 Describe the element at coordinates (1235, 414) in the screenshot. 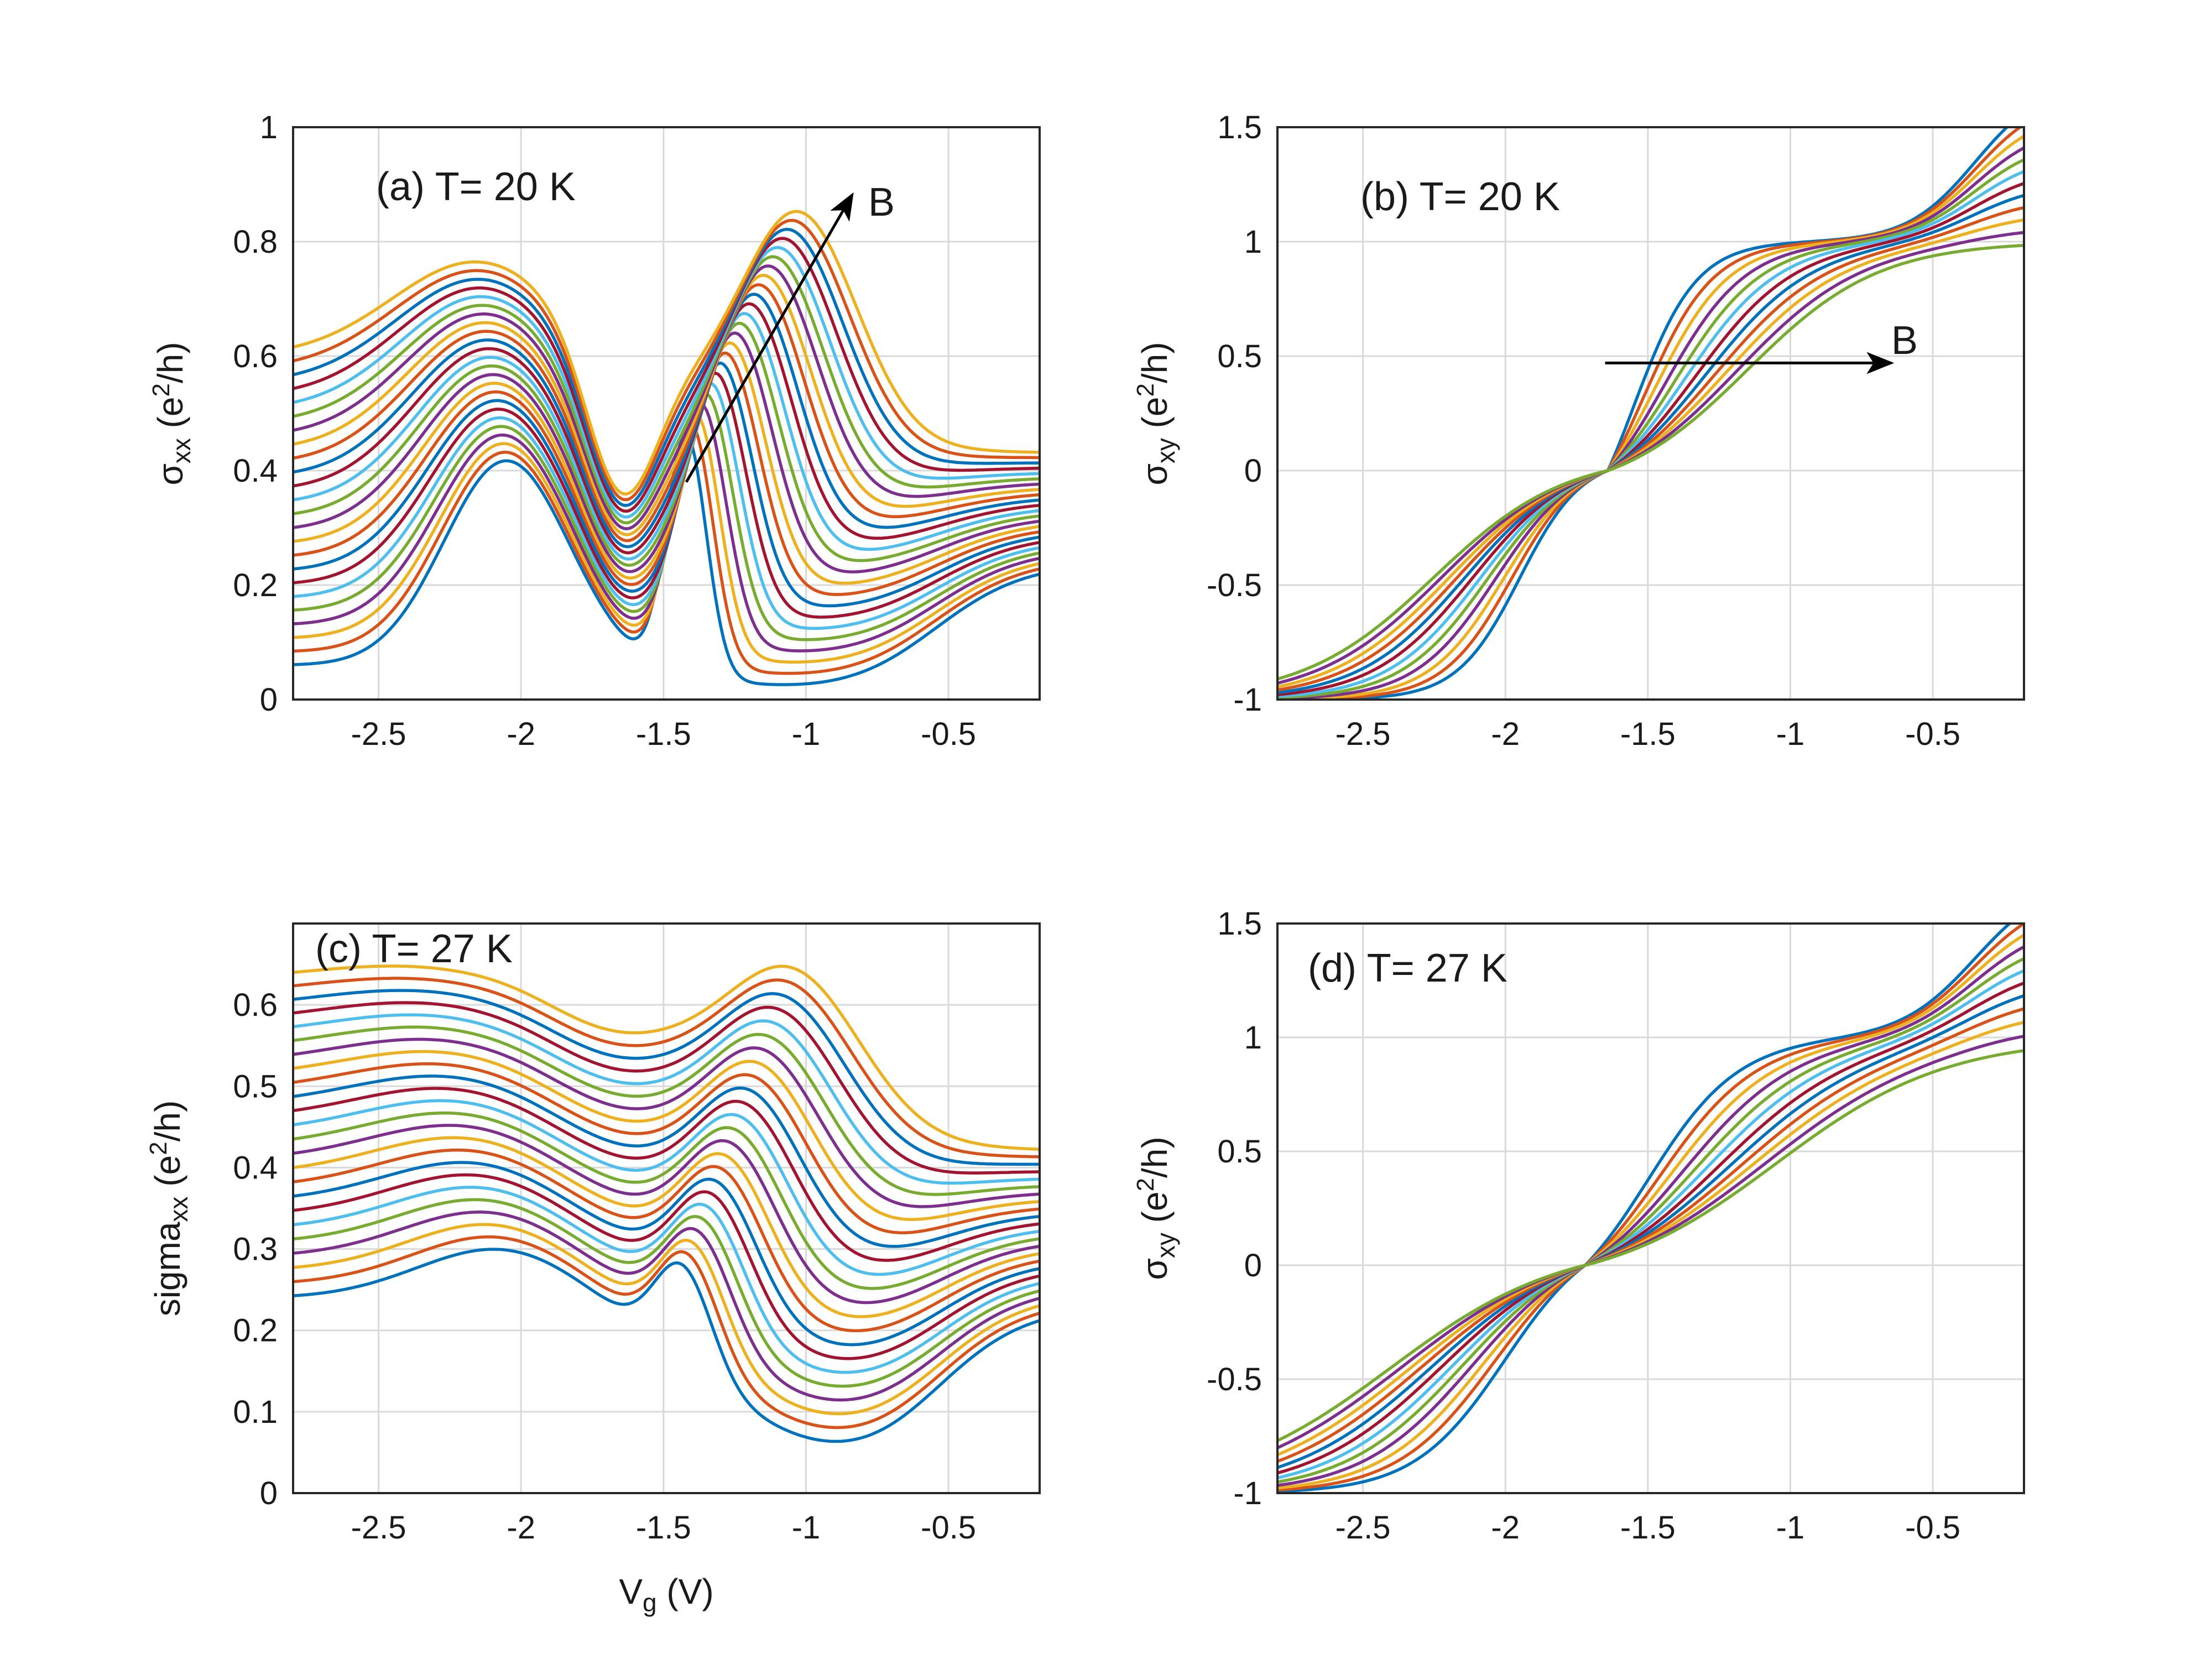

I see `panel-b-y-tick-labels: -1 -0.5 0 0.5 1 1.5` at that location.